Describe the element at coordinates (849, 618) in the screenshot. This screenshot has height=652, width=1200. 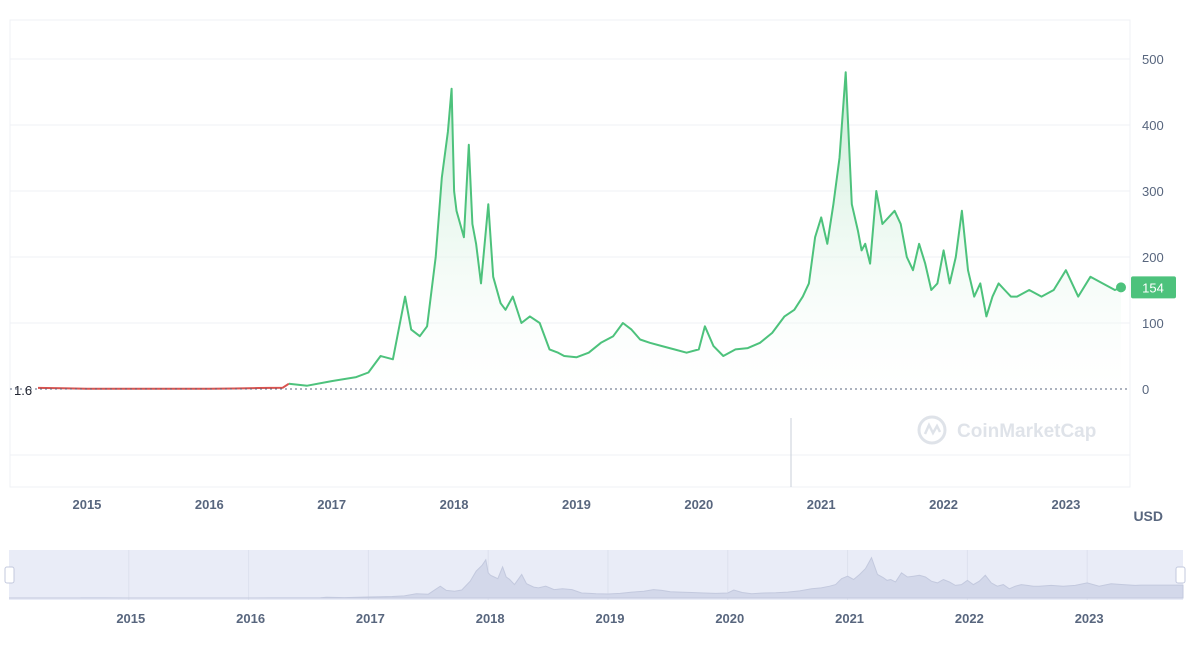
I see `navigator-tick-label: 2021` at that location.